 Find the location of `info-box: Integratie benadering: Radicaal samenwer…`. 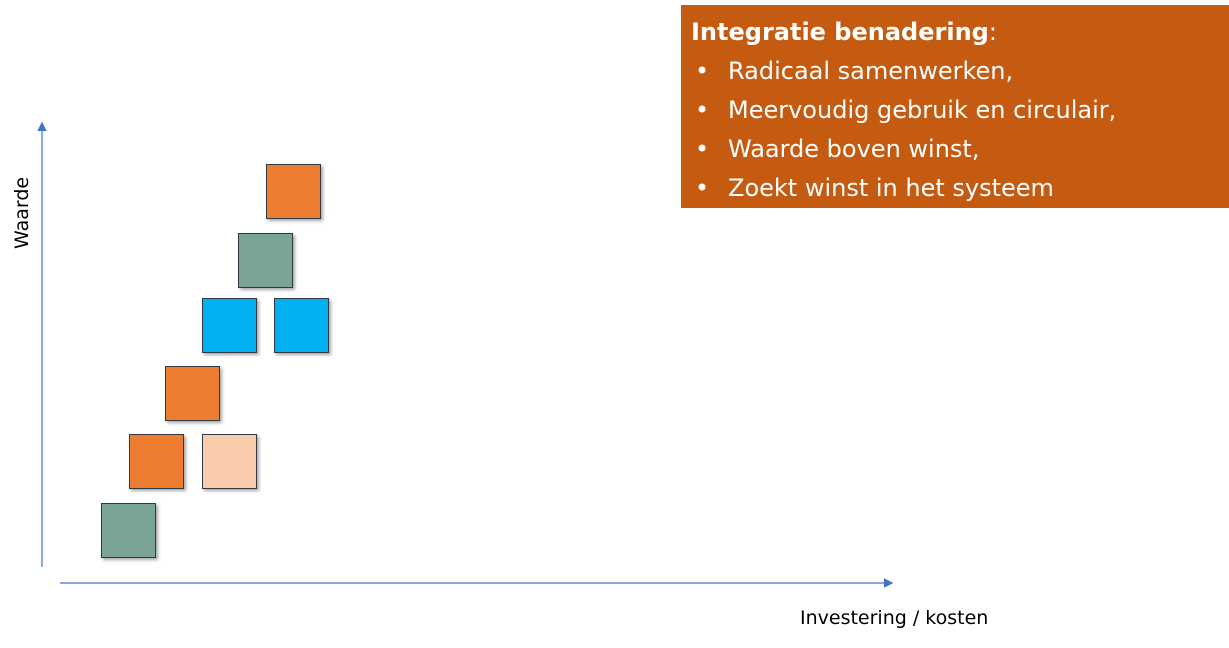

info-box: Integratie benadering: Radicaal samenwer… is located at coordinates (955, 106).